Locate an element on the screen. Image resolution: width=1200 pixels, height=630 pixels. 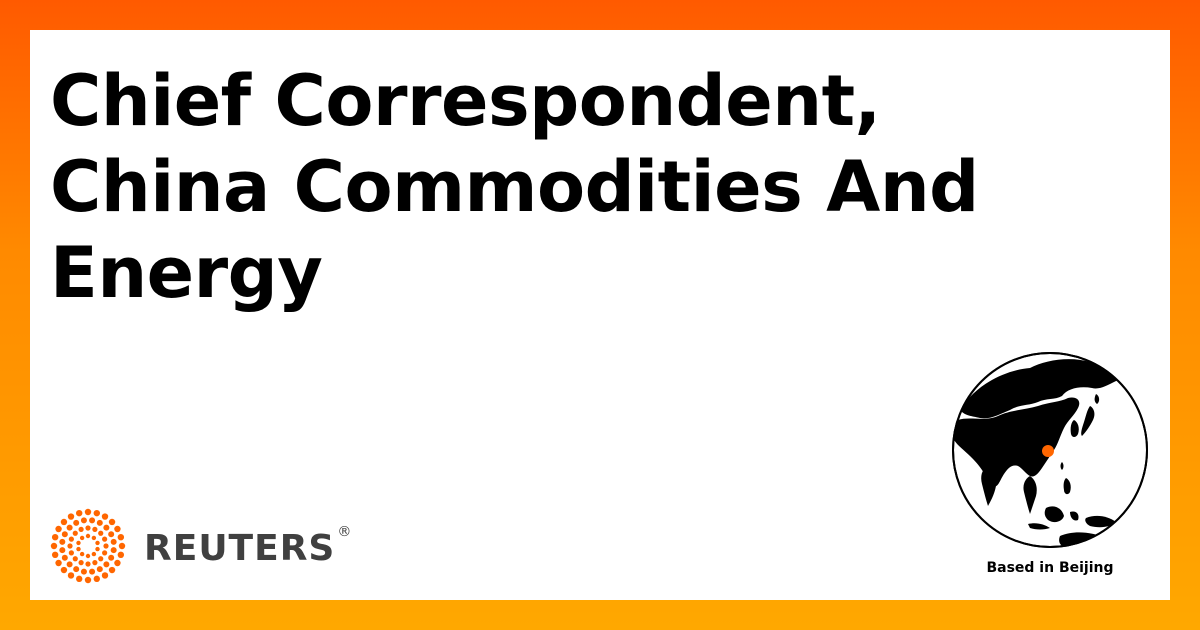
globe-icon is located at coordinates (1050, 450).